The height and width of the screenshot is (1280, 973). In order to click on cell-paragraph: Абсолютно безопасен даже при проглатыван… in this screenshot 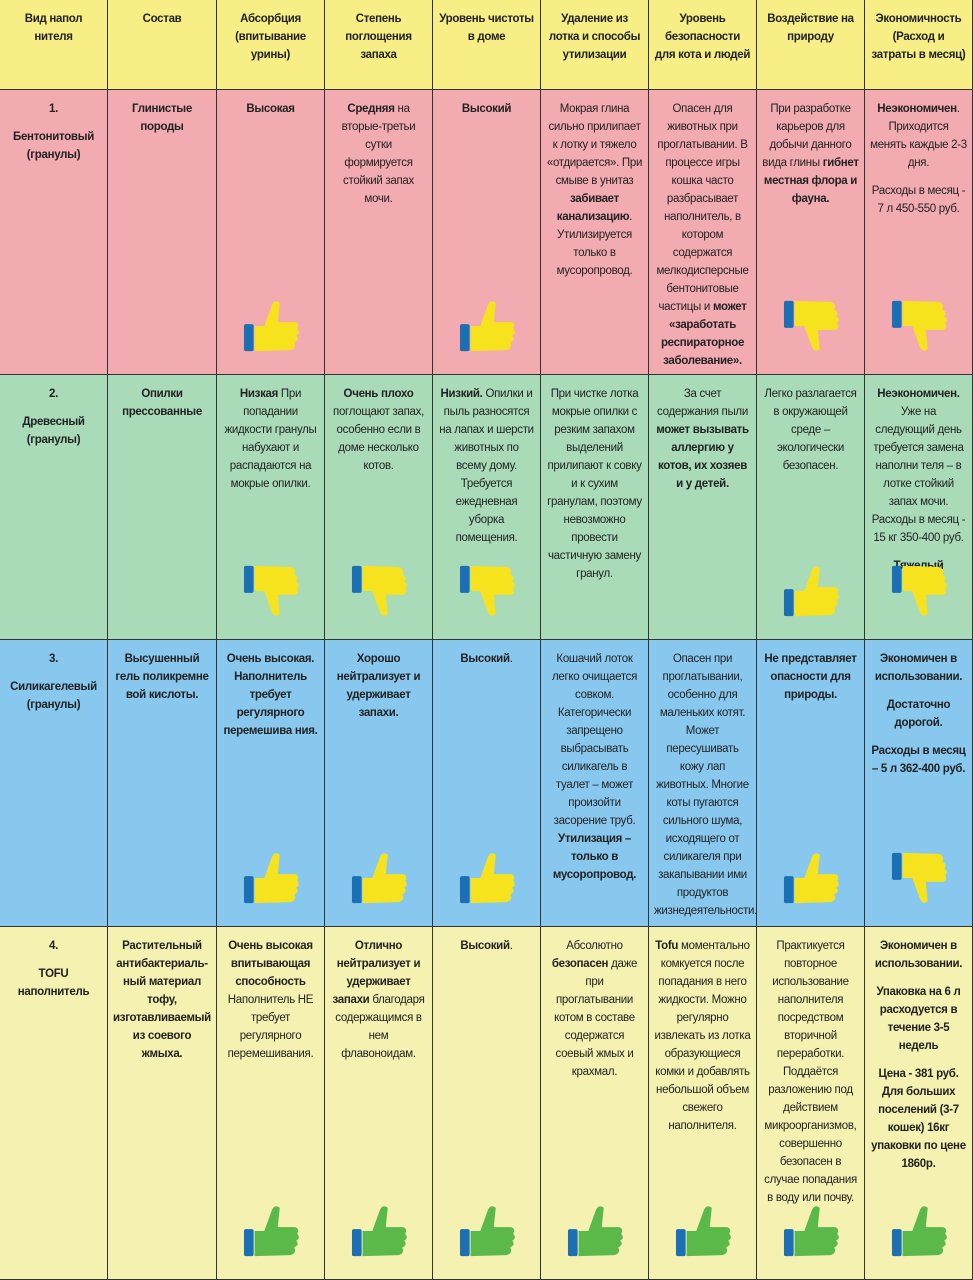, I will do `click(594, 1009)`.